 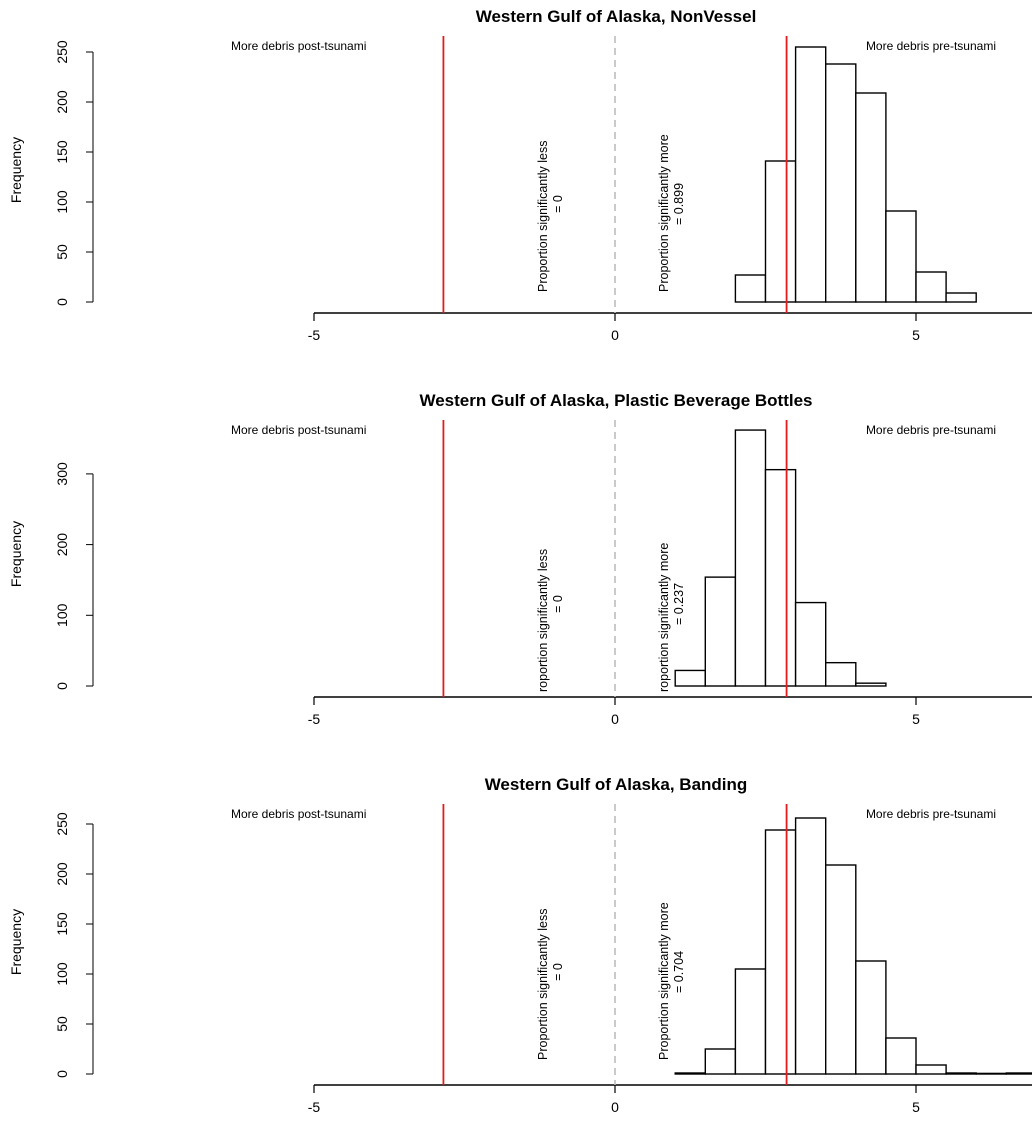 I want to click on proportion-more-label: Proportion significantly more = 0.899, so click(x=671, y=213).